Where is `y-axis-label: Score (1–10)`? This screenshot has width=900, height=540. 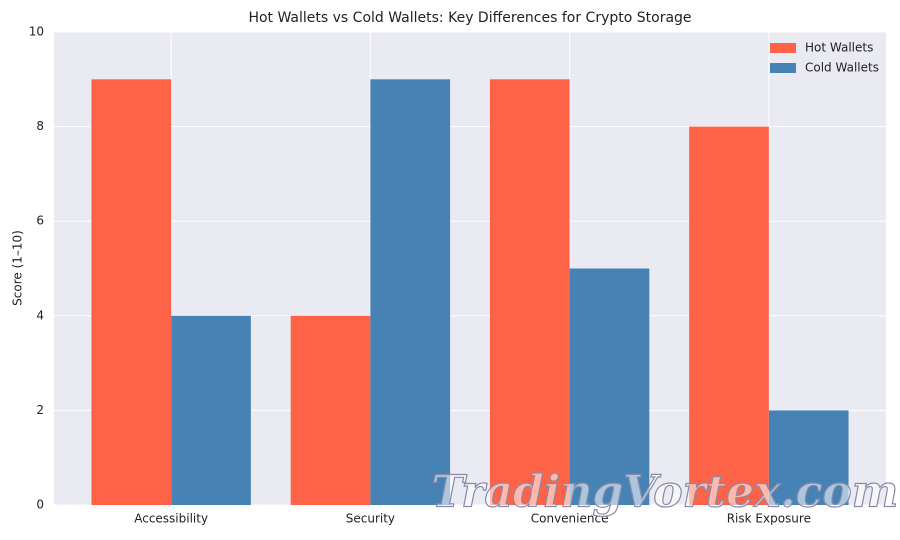
y-axis-label: Score (1–10) is located at coordinates (18, 268).